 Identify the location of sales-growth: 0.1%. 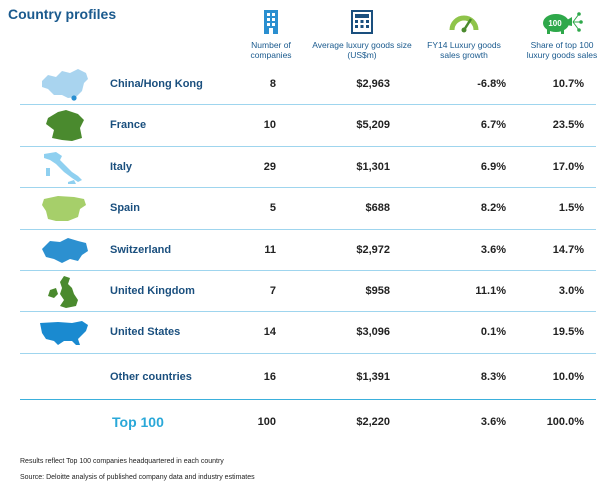
(493, 332).